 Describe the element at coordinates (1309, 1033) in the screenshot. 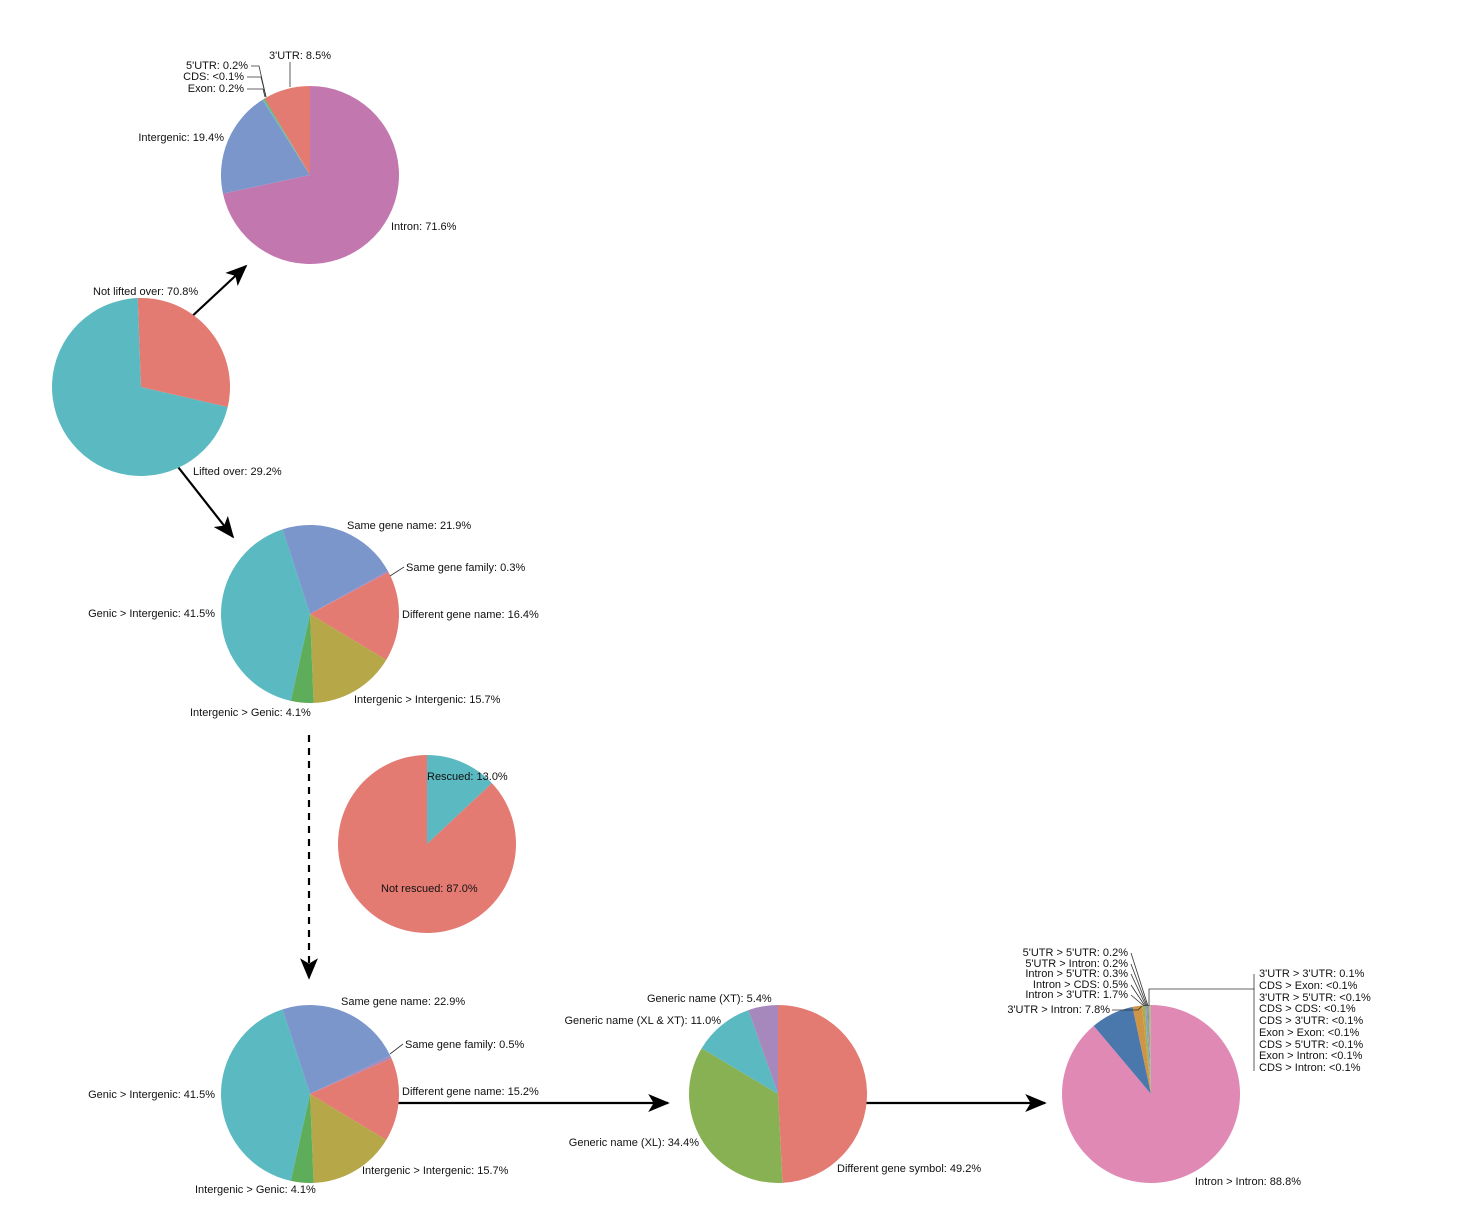

I see `slice-label: Exon > Exon: <0.1%` at that location.